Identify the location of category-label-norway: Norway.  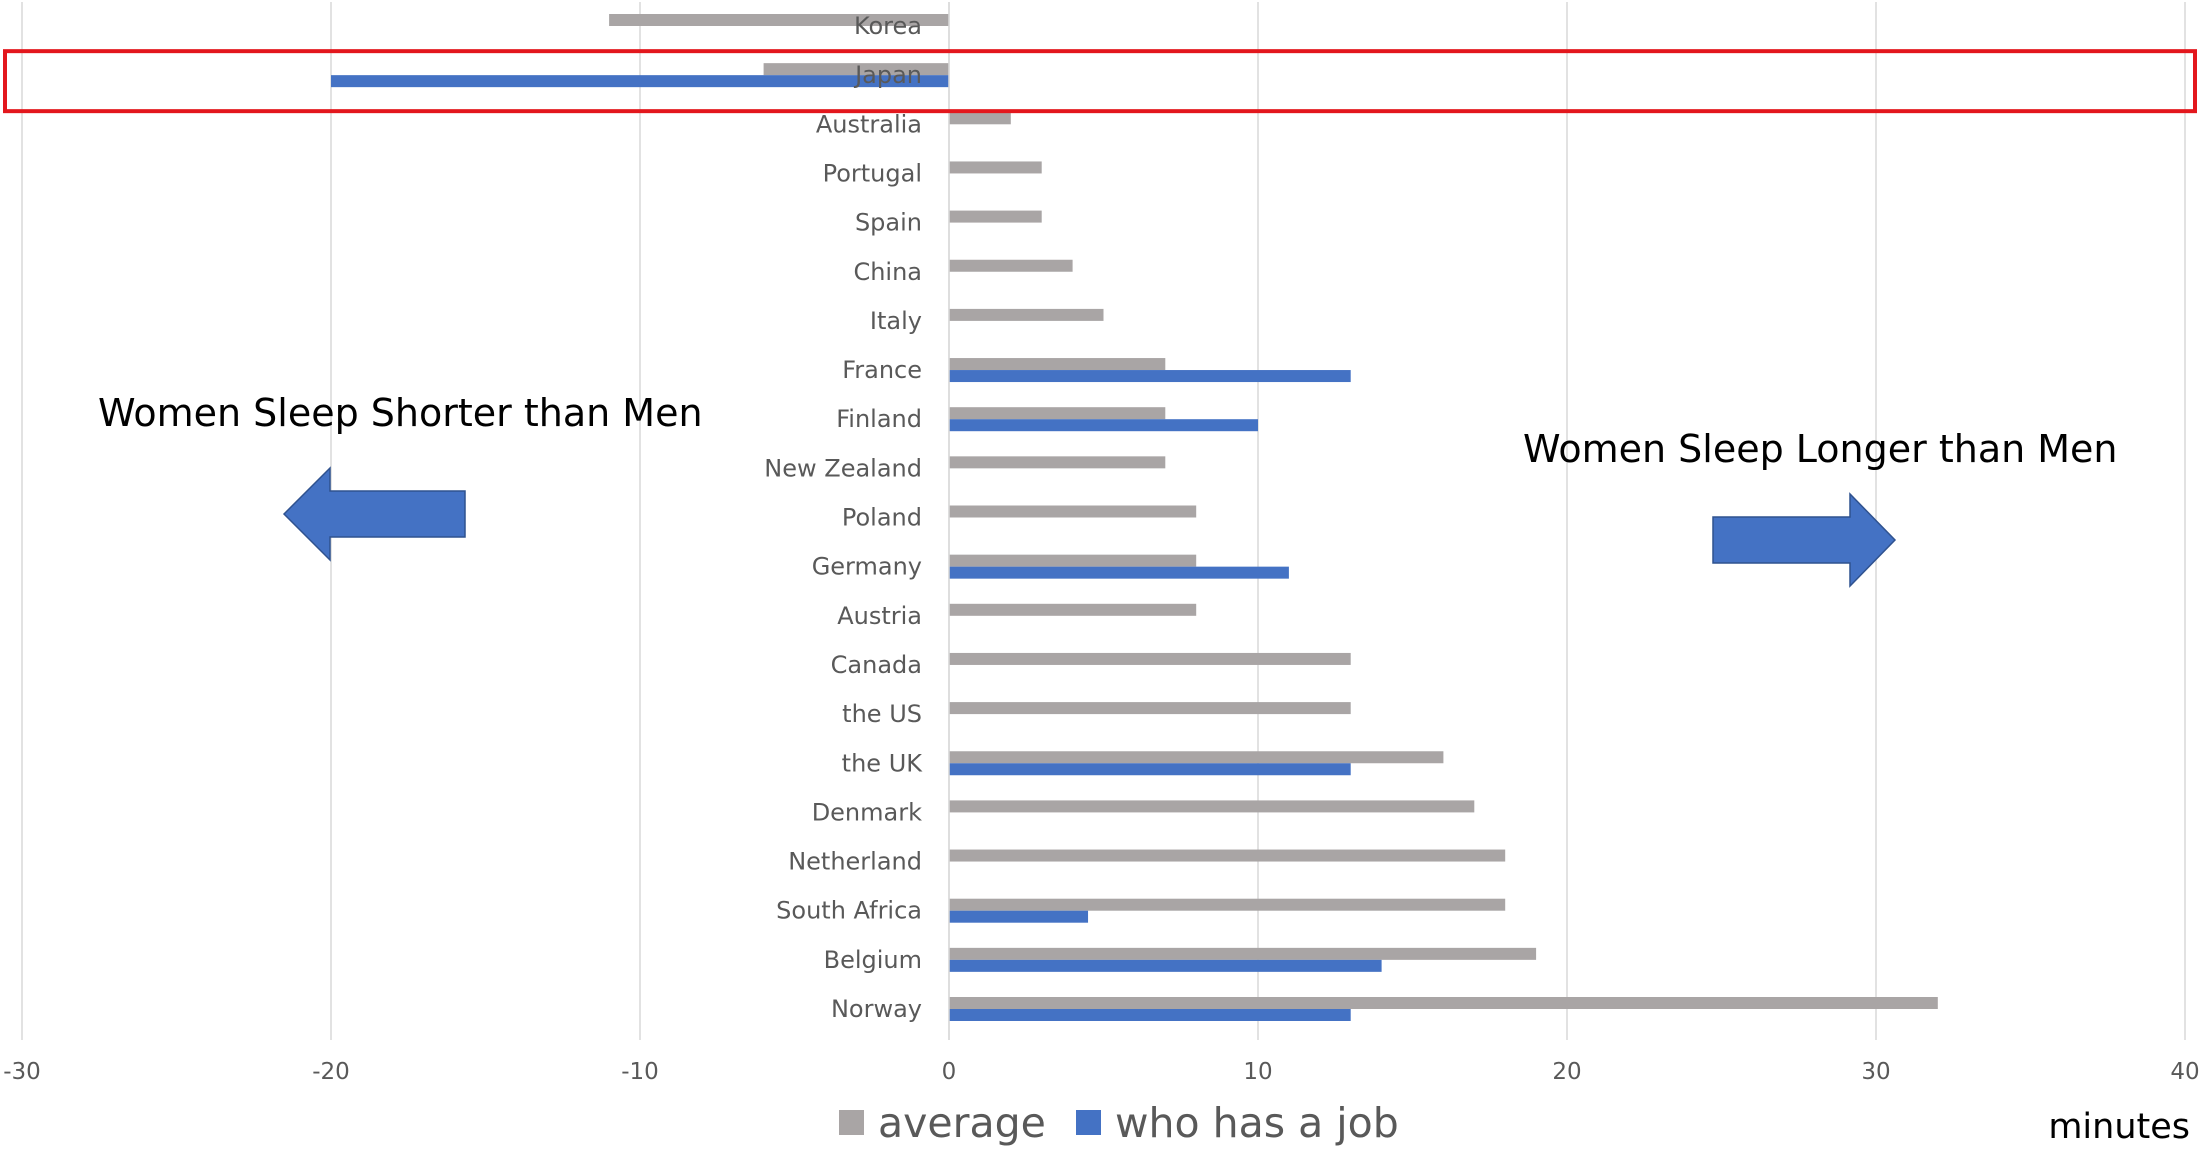
(876, 1009).